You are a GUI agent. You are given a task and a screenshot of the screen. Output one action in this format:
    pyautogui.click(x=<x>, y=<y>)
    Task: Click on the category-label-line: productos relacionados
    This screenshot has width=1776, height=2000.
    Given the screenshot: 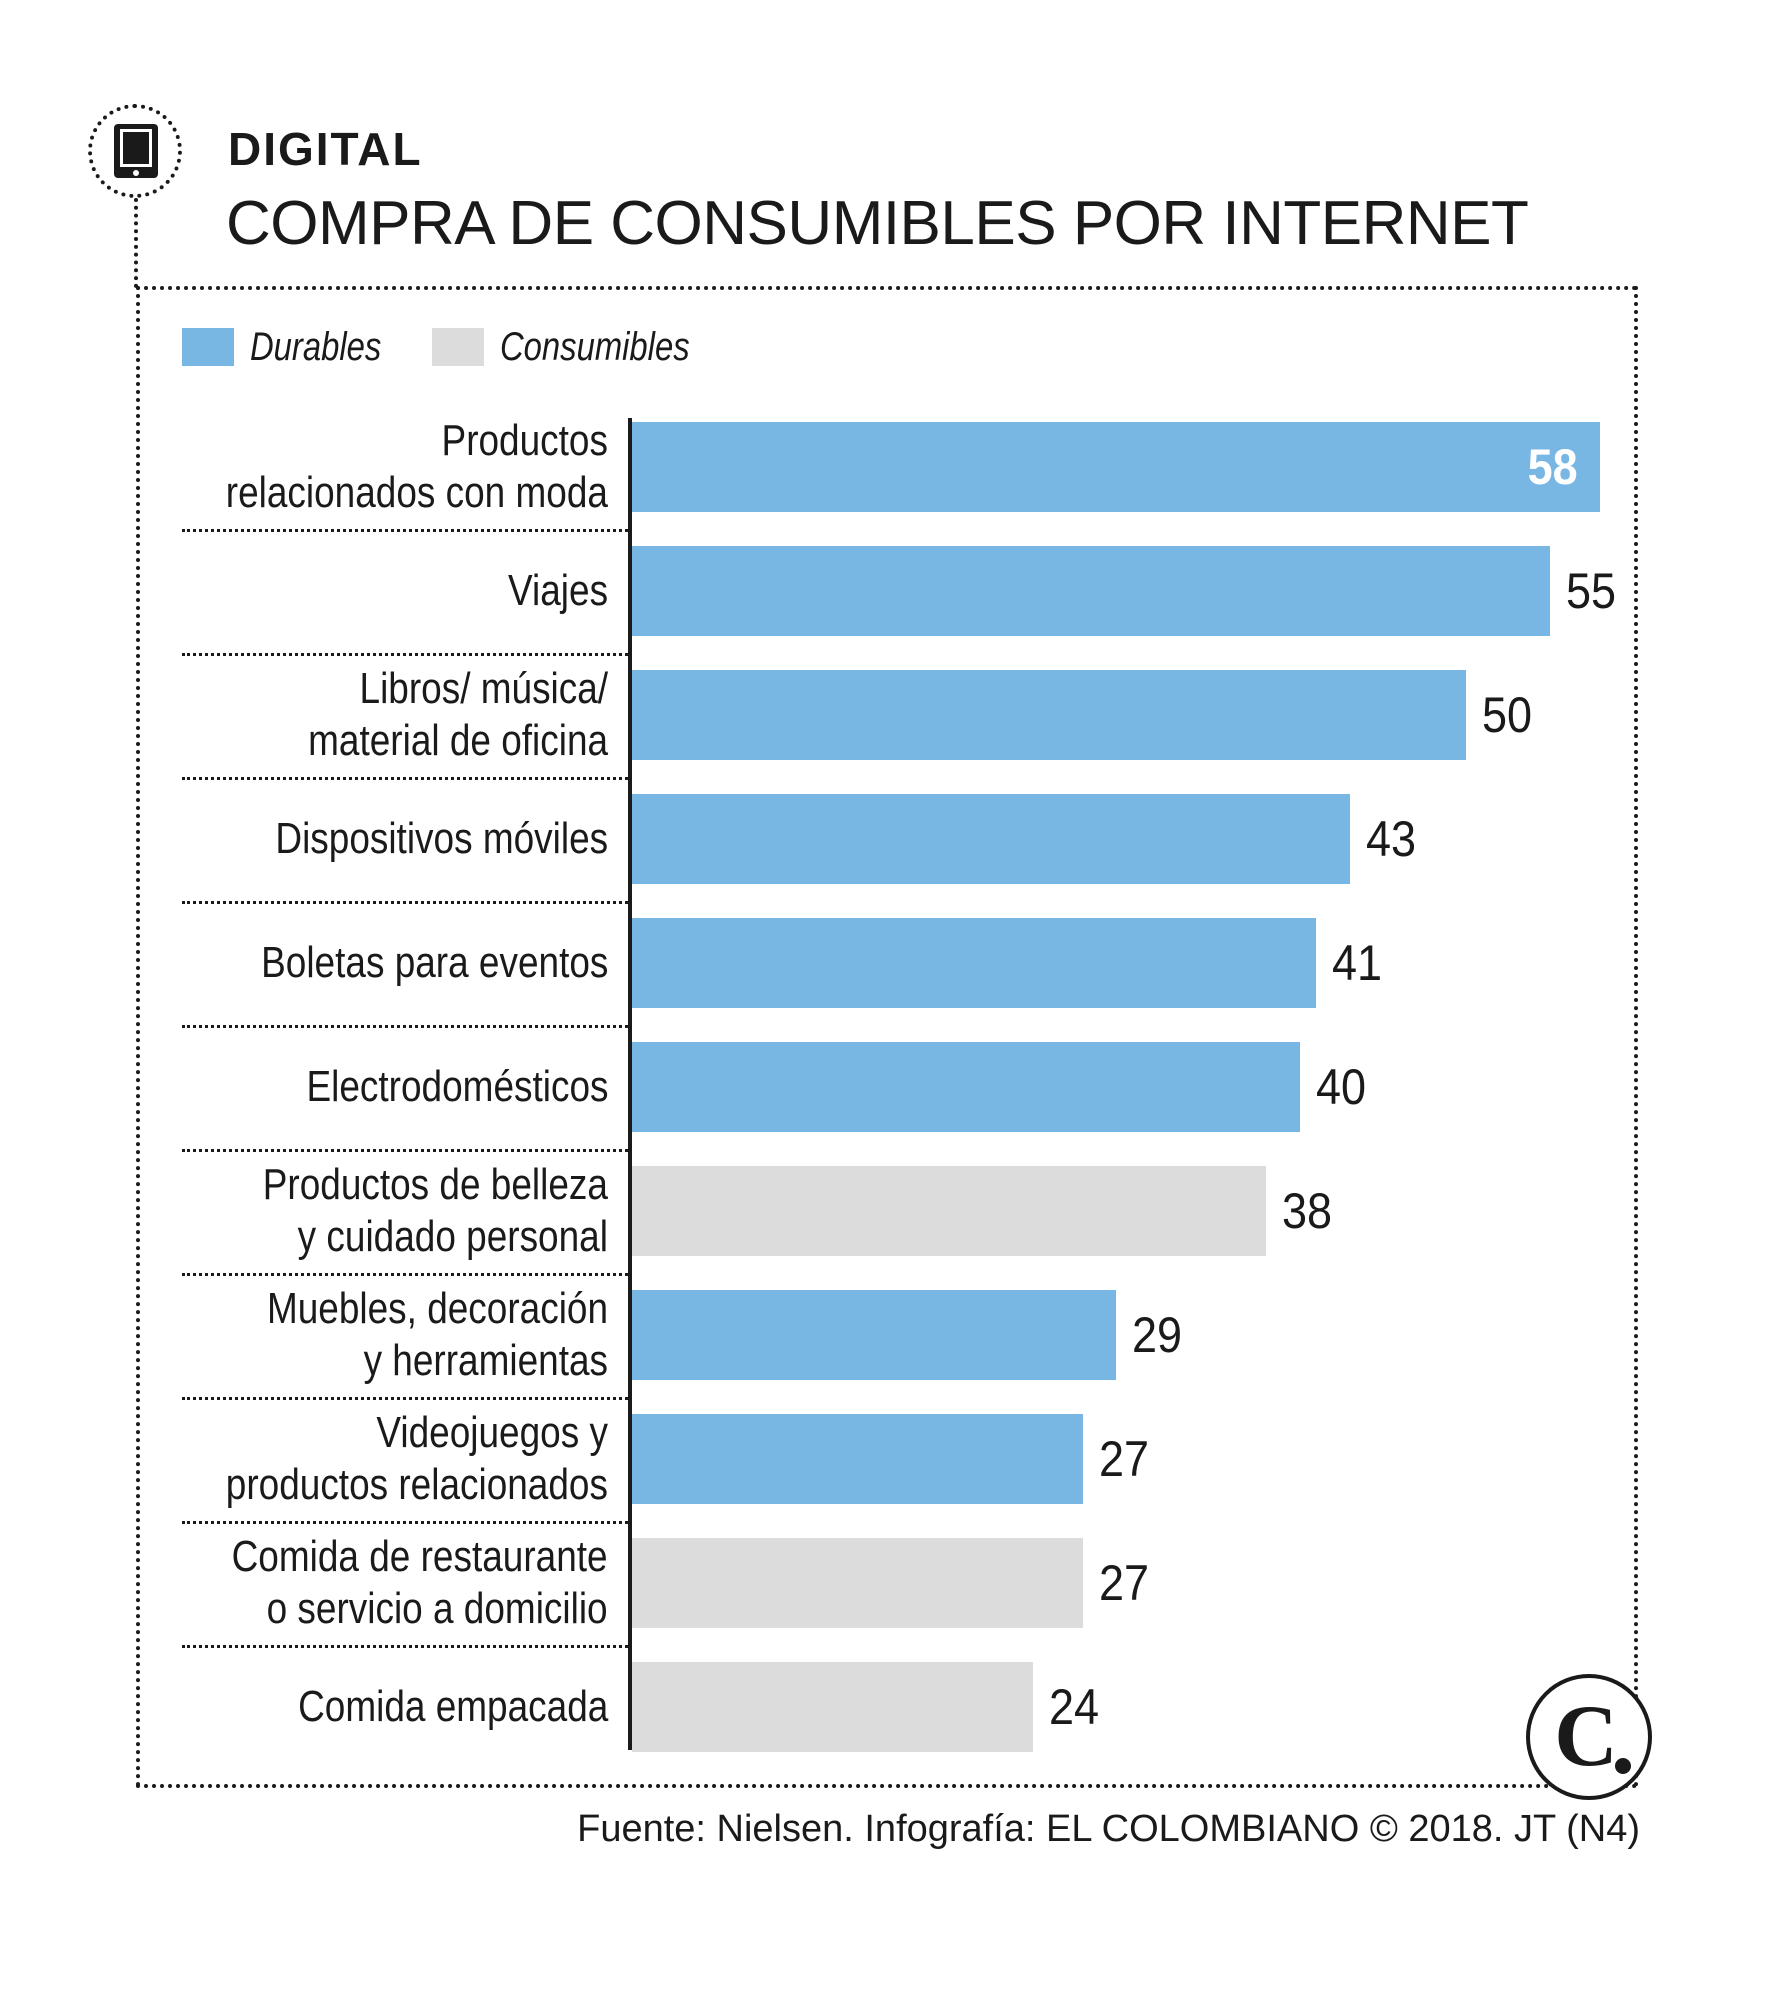 What is the action you would take?
    pyautogui.click(x=416, y=1484)
    